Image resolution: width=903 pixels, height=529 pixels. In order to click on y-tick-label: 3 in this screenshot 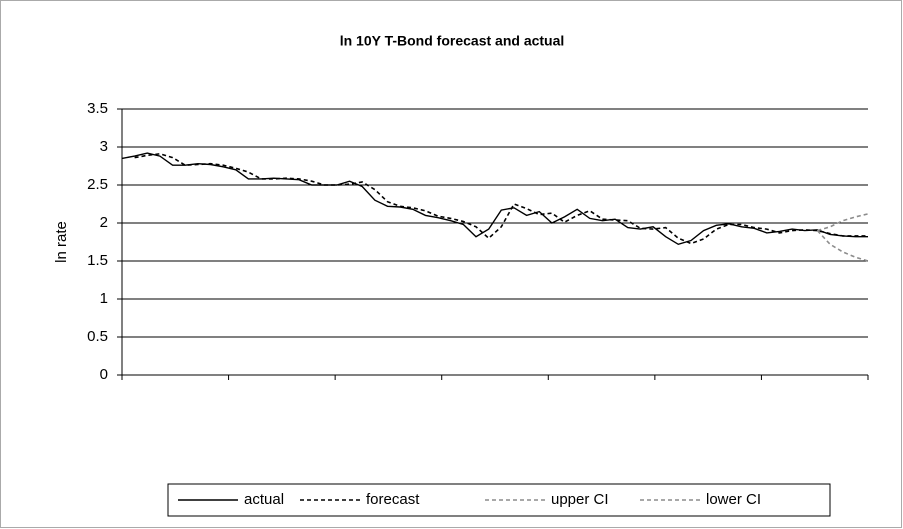, I will do `click(104, 146)`.